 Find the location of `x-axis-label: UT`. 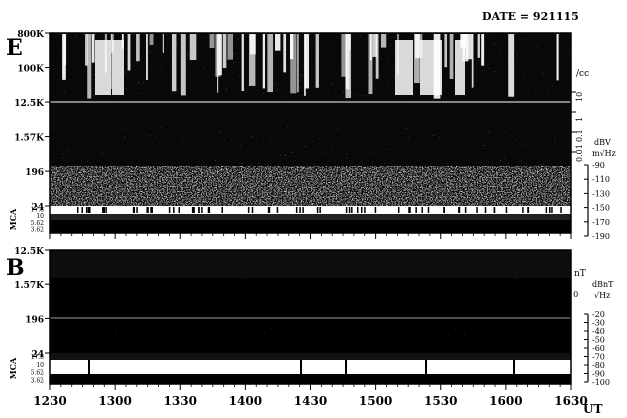

x-axis-label: UT is located at coordinates (592, 409).